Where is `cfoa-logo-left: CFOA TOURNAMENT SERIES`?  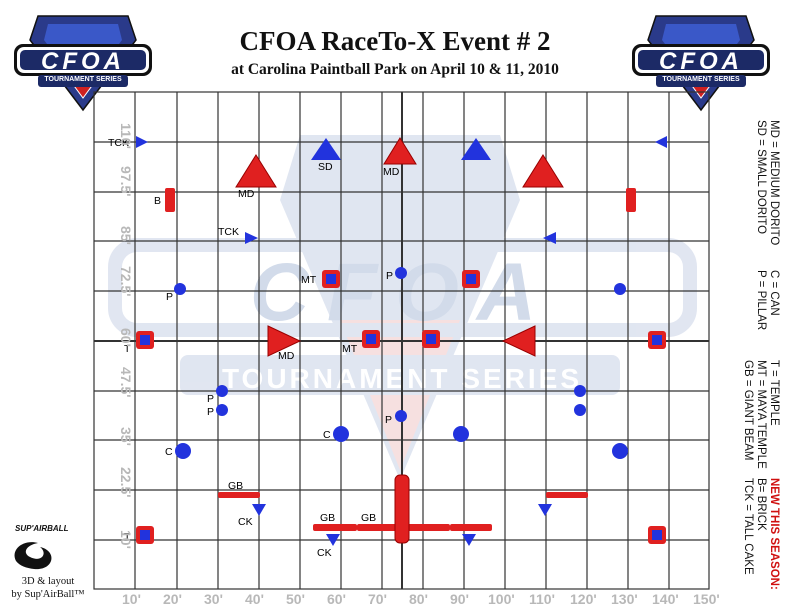 cfoa-logo-left: CFOA TOURNAMENT SERIES is located at coordinates (83, 62).